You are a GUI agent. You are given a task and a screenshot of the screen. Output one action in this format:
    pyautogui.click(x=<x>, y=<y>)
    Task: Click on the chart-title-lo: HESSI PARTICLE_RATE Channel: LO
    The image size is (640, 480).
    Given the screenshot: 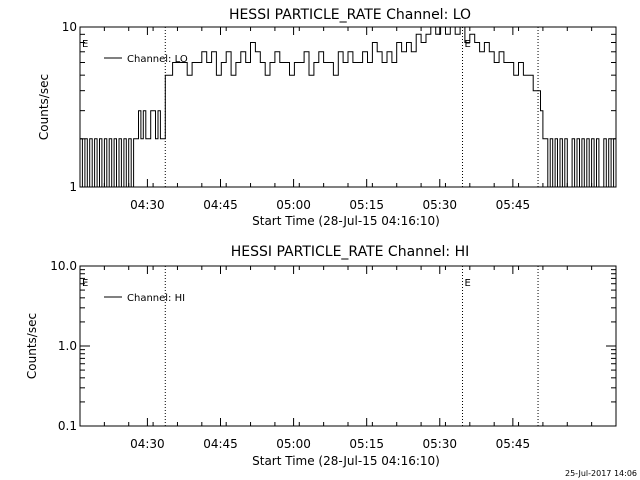 What is the action you would take?
    pyautogui.click(x=350, y=15)
    